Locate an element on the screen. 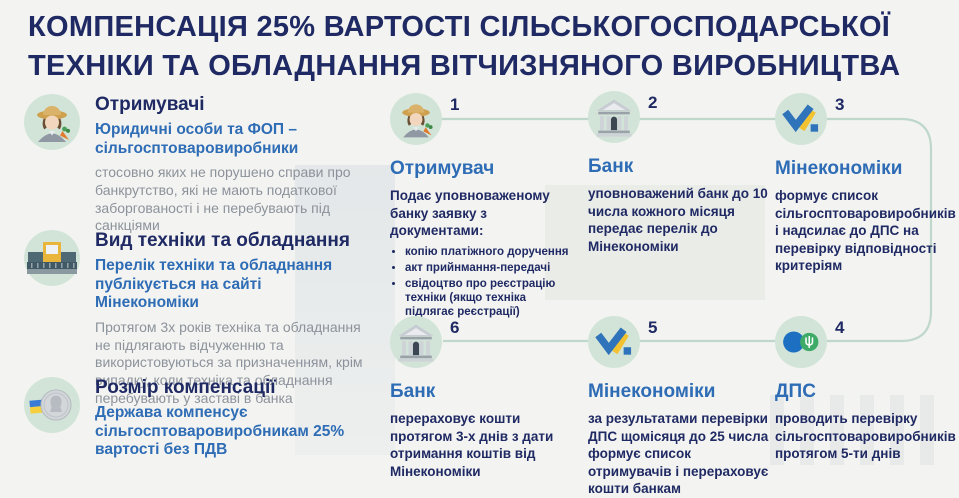 This screenshot has width=959, height=498. step-number: 2 is located at coordinates (653, 102).